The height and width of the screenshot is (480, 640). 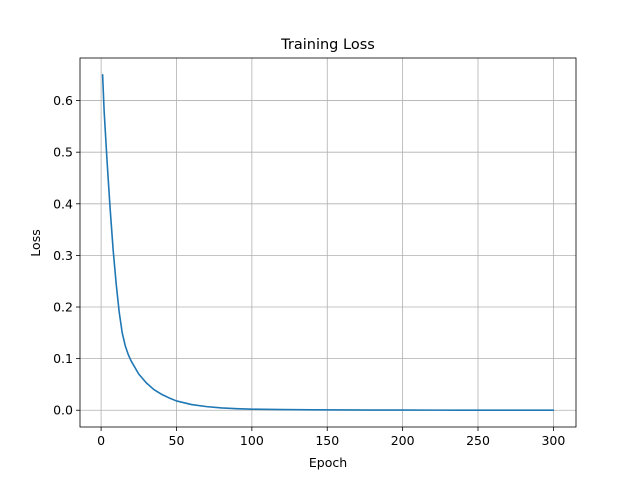 What do you see at coordinates (63, 203) in the screenshot?
I see `y-tick-label: 0.4` at bounding box center [63, 203].